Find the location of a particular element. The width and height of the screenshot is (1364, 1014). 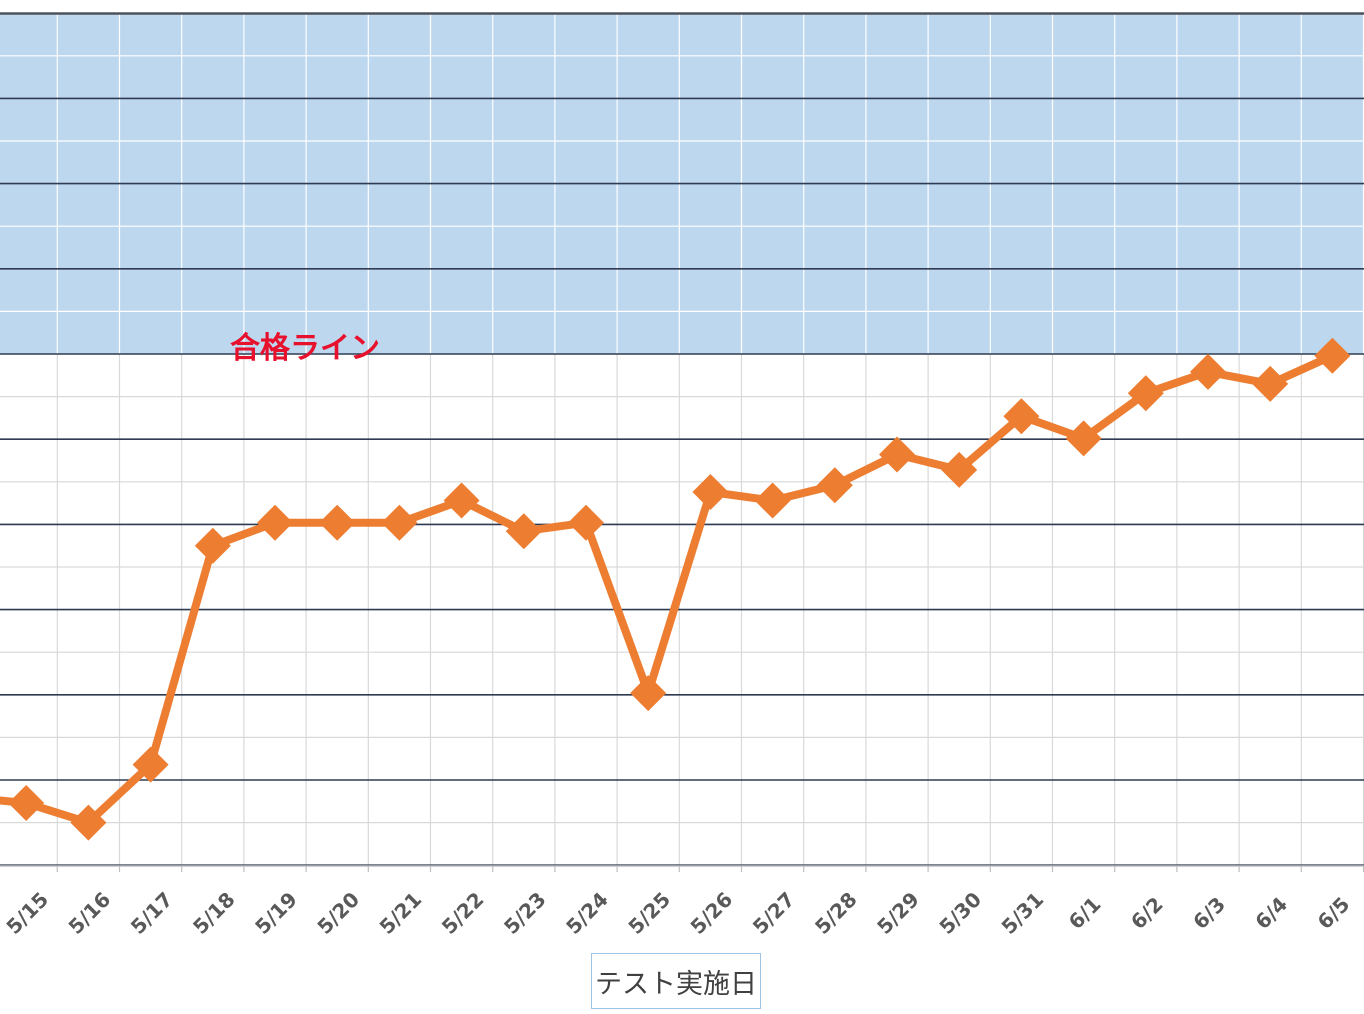

x-tick-label: 5/24 is located at coordinates (587, 913).